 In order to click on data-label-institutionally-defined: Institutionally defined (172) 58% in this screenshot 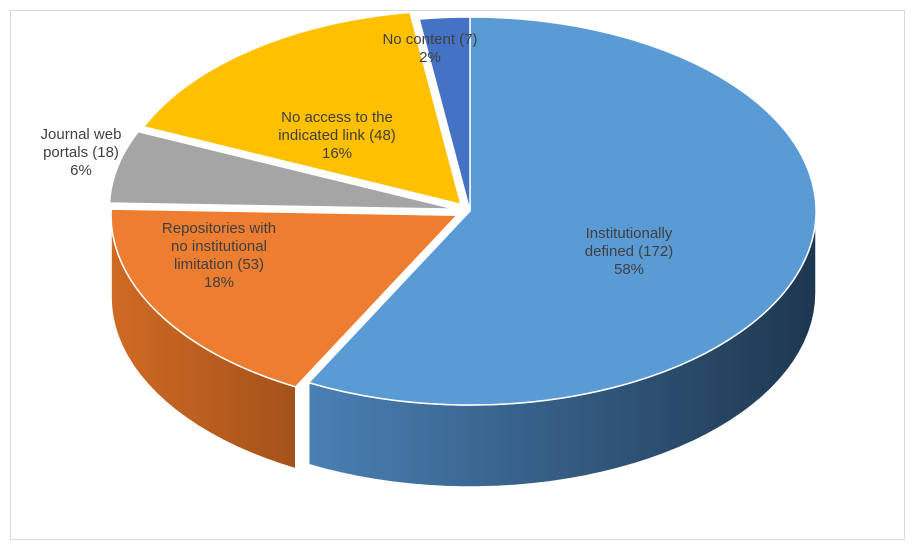, I will do `click(629, 251)`.